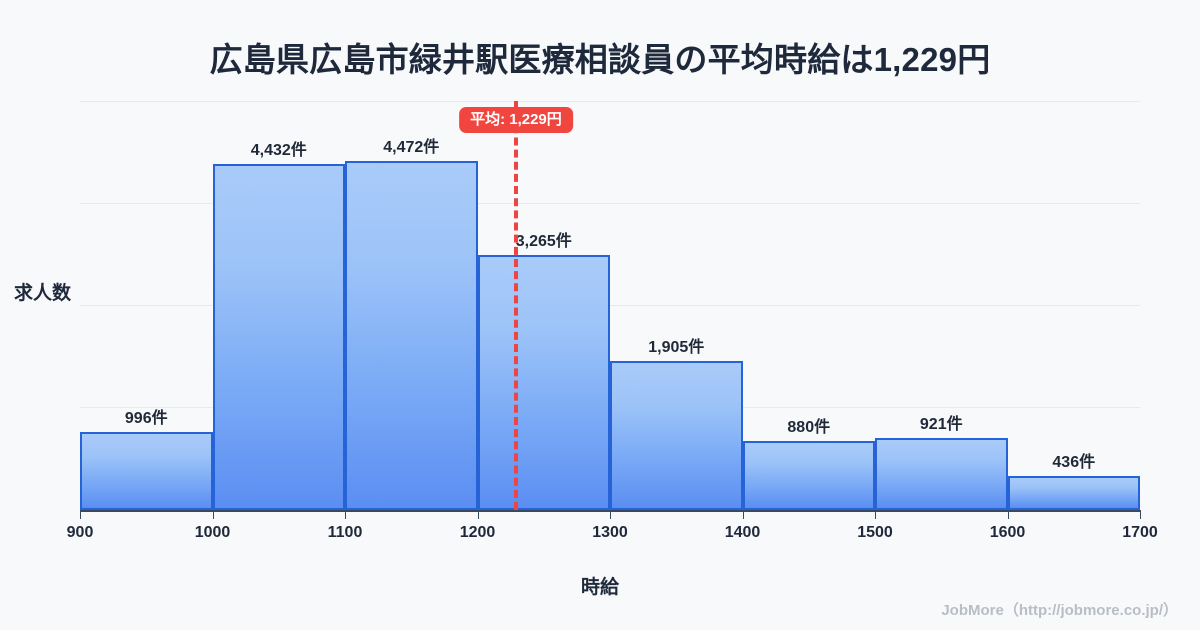 This screenshot has height=630, width=1200. I want to click on x-axis-tick-label: 1700, so click(1140, 532).